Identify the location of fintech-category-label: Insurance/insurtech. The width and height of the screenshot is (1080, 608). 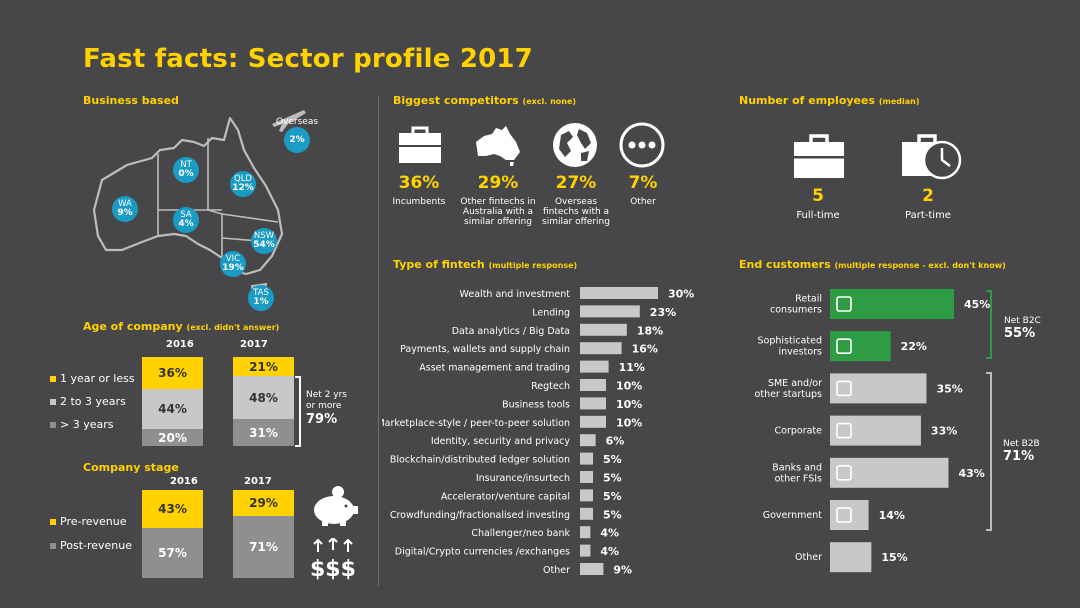
(523, 478).